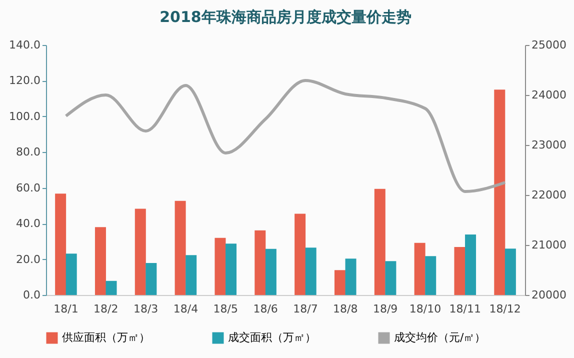 The width and height of the screenshot is (574, 358). Describe the element at coordinates (345, 309) in the screenshot. I see `x-tick-label: 18/8` at that location.